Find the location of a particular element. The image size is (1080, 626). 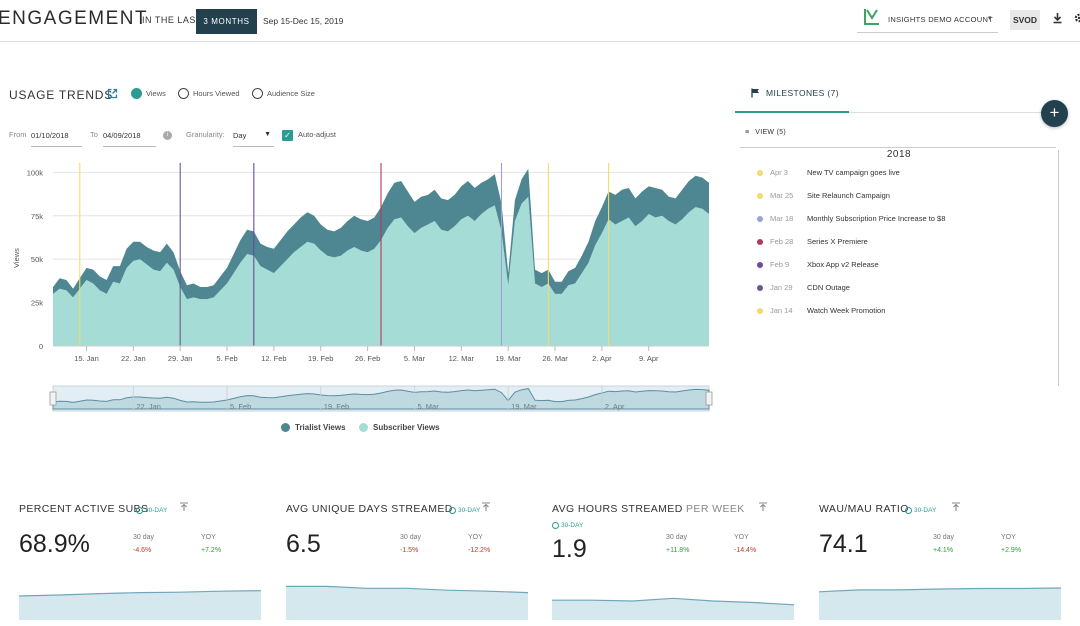

metric-views-radio: Views is located at coordinates (148, 93).